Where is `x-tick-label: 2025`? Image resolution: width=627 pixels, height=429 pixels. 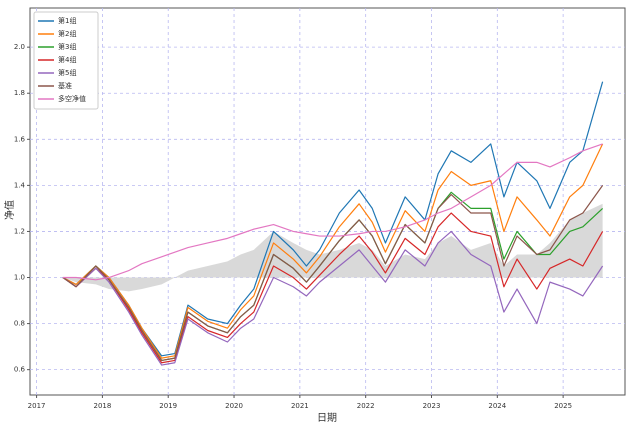 x-tick-label: 2025 is located at coordinates (563, 406).